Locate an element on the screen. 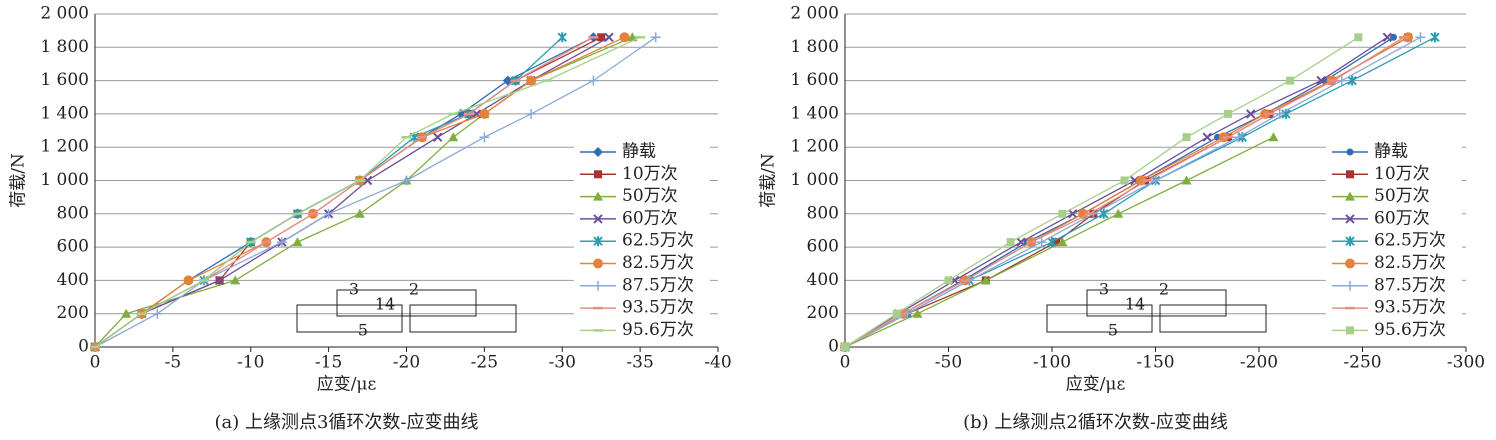 This screenshot has width=1496, height=440. x-tick-label: -20 is located at coordinates (406, 363).